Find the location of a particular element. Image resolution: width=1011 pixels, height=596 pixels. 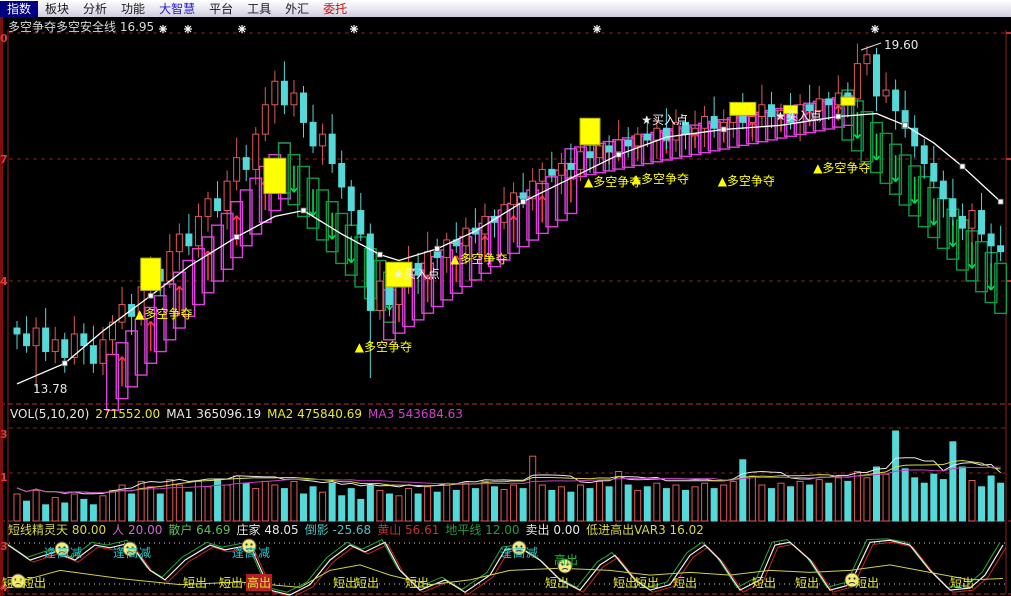

menu-item-2: 板块 is located at coordinates (57, 8).